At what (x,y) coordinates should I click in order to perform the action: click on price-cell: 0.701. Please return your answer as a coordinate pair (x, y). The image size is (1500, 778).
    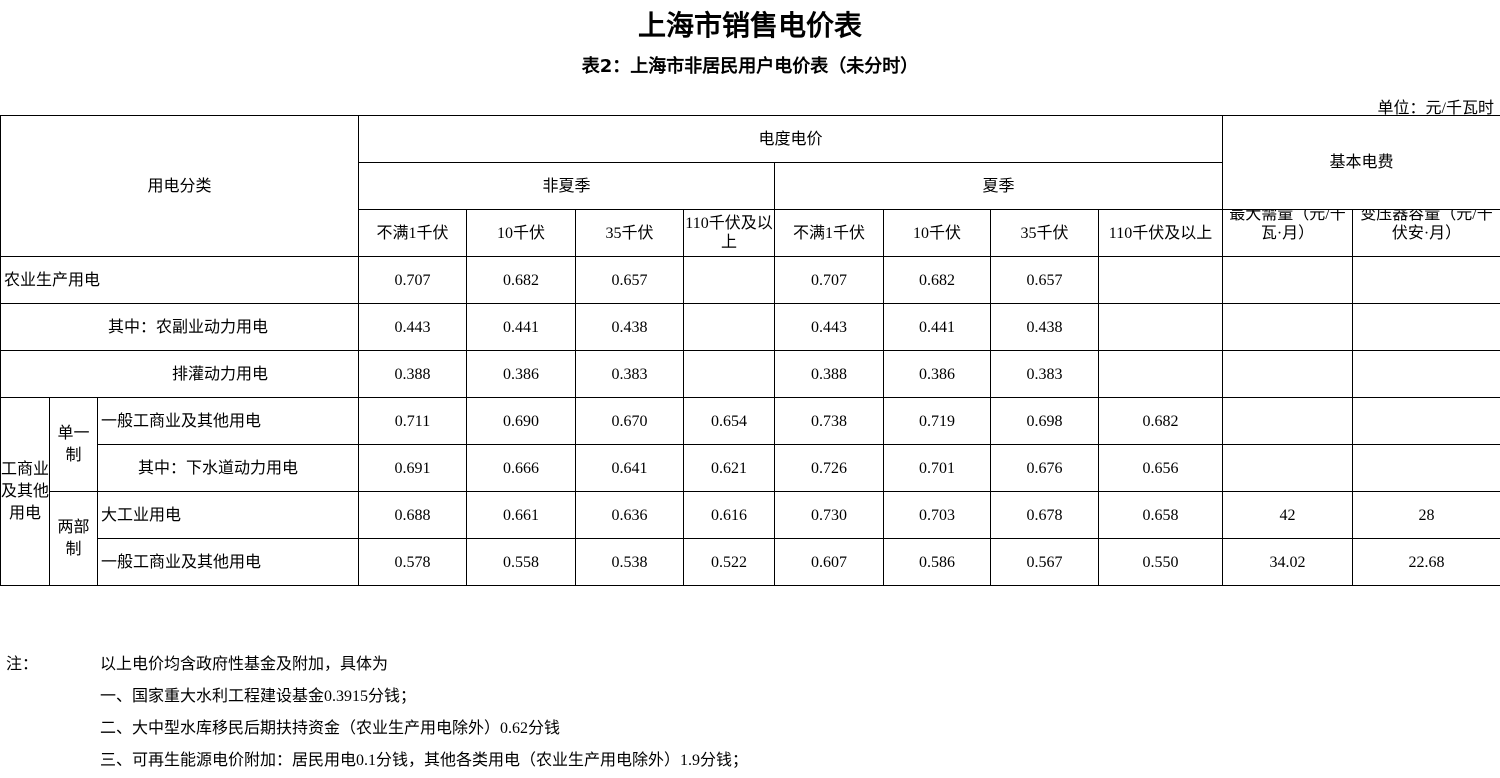
    Looking at the image, I should click on (937, 468).